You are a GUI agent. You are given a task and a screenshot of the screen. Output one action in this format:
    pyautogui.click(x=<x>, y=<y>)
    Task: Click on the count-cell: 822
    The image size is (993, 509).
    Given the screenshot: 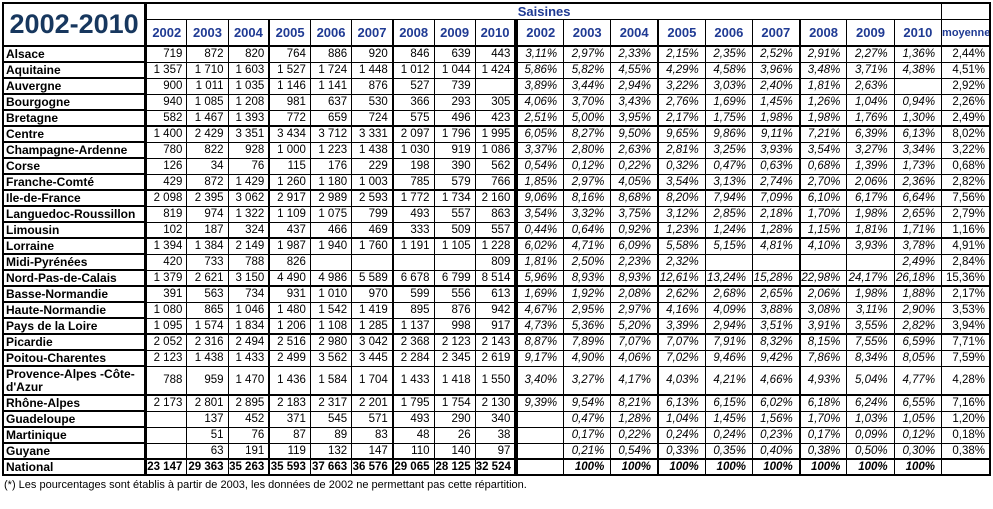 What is the action you would take?
    pyautogui.click(x=207, y=150)
    